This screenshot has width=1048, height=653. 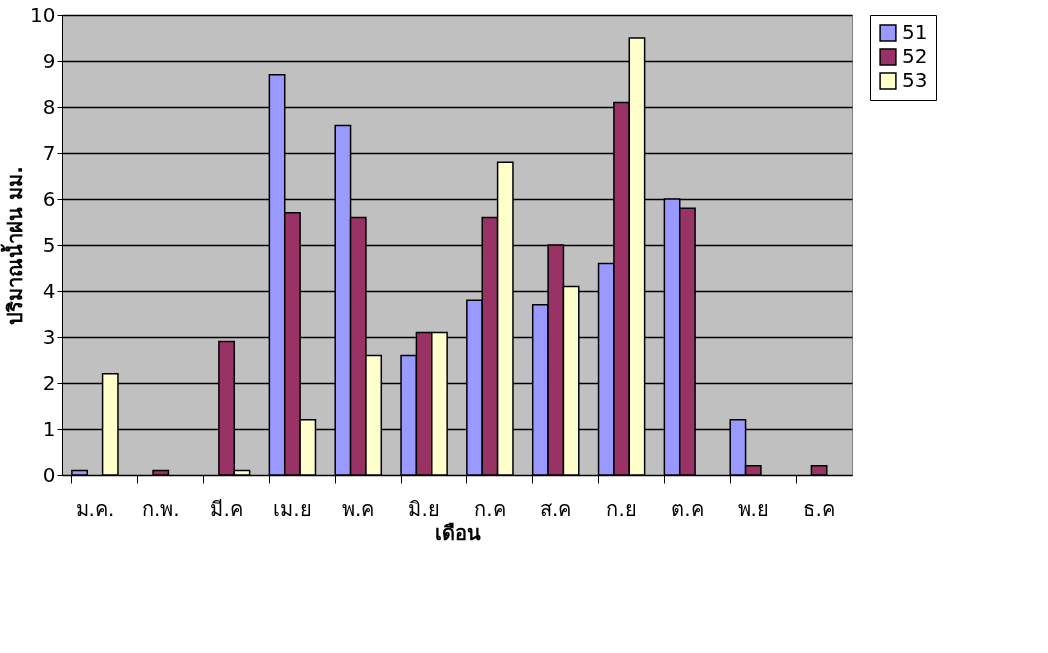 I want to click on x-axis-title: เดือน, so click(x=457, y=532).